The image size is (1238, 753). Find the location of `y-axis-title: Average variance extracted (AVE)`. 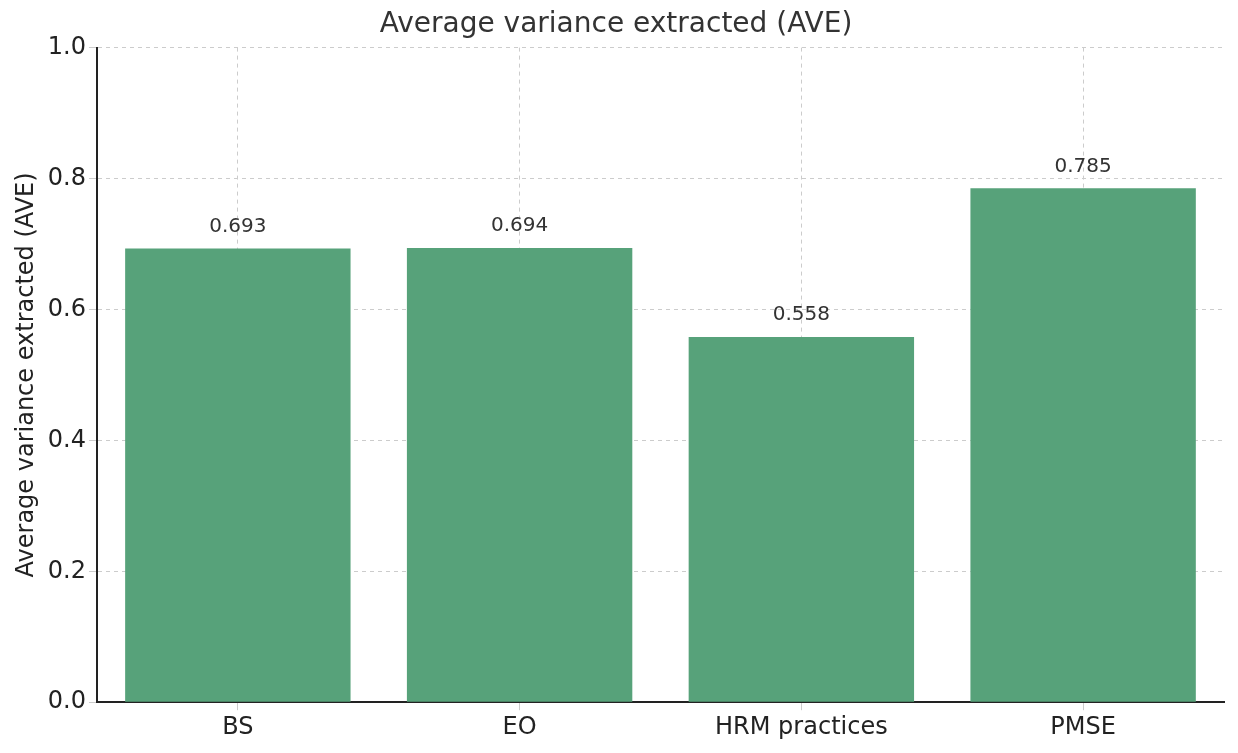

y-axis-title: Average variance extracted (AVE) is located at coordinates (24, 375).